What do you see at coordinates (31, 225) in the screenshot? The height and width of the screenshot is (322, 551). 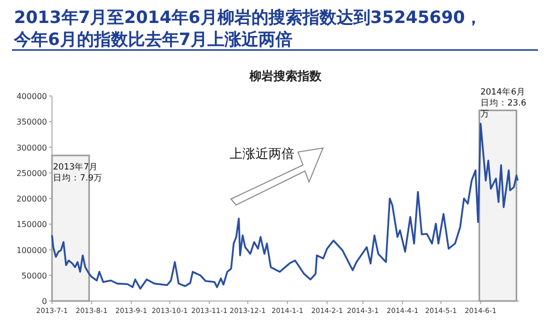 I see `y-tick-label: 150000` at bounding box center [31, 225].